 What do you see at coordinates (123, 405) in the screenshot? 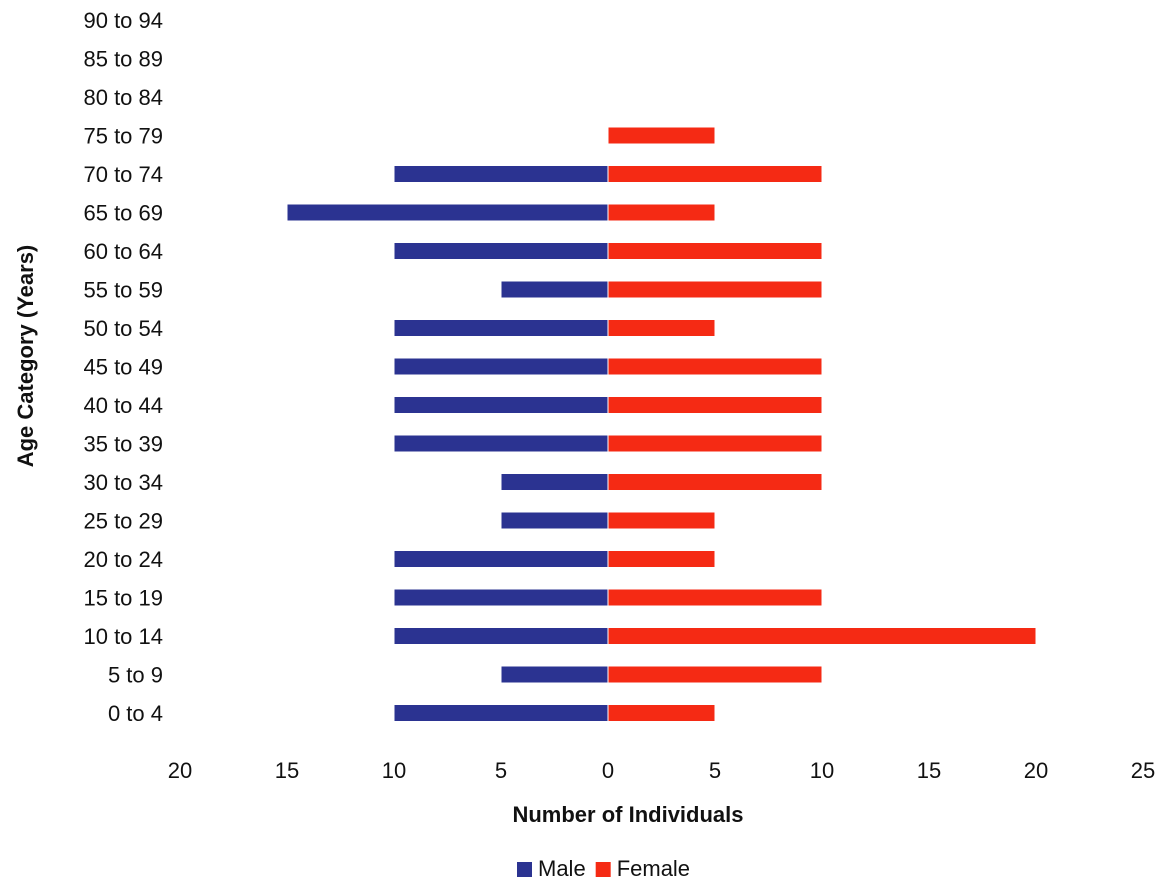
I see `category-label: 40 to 44` at bounding box center [123, 405].